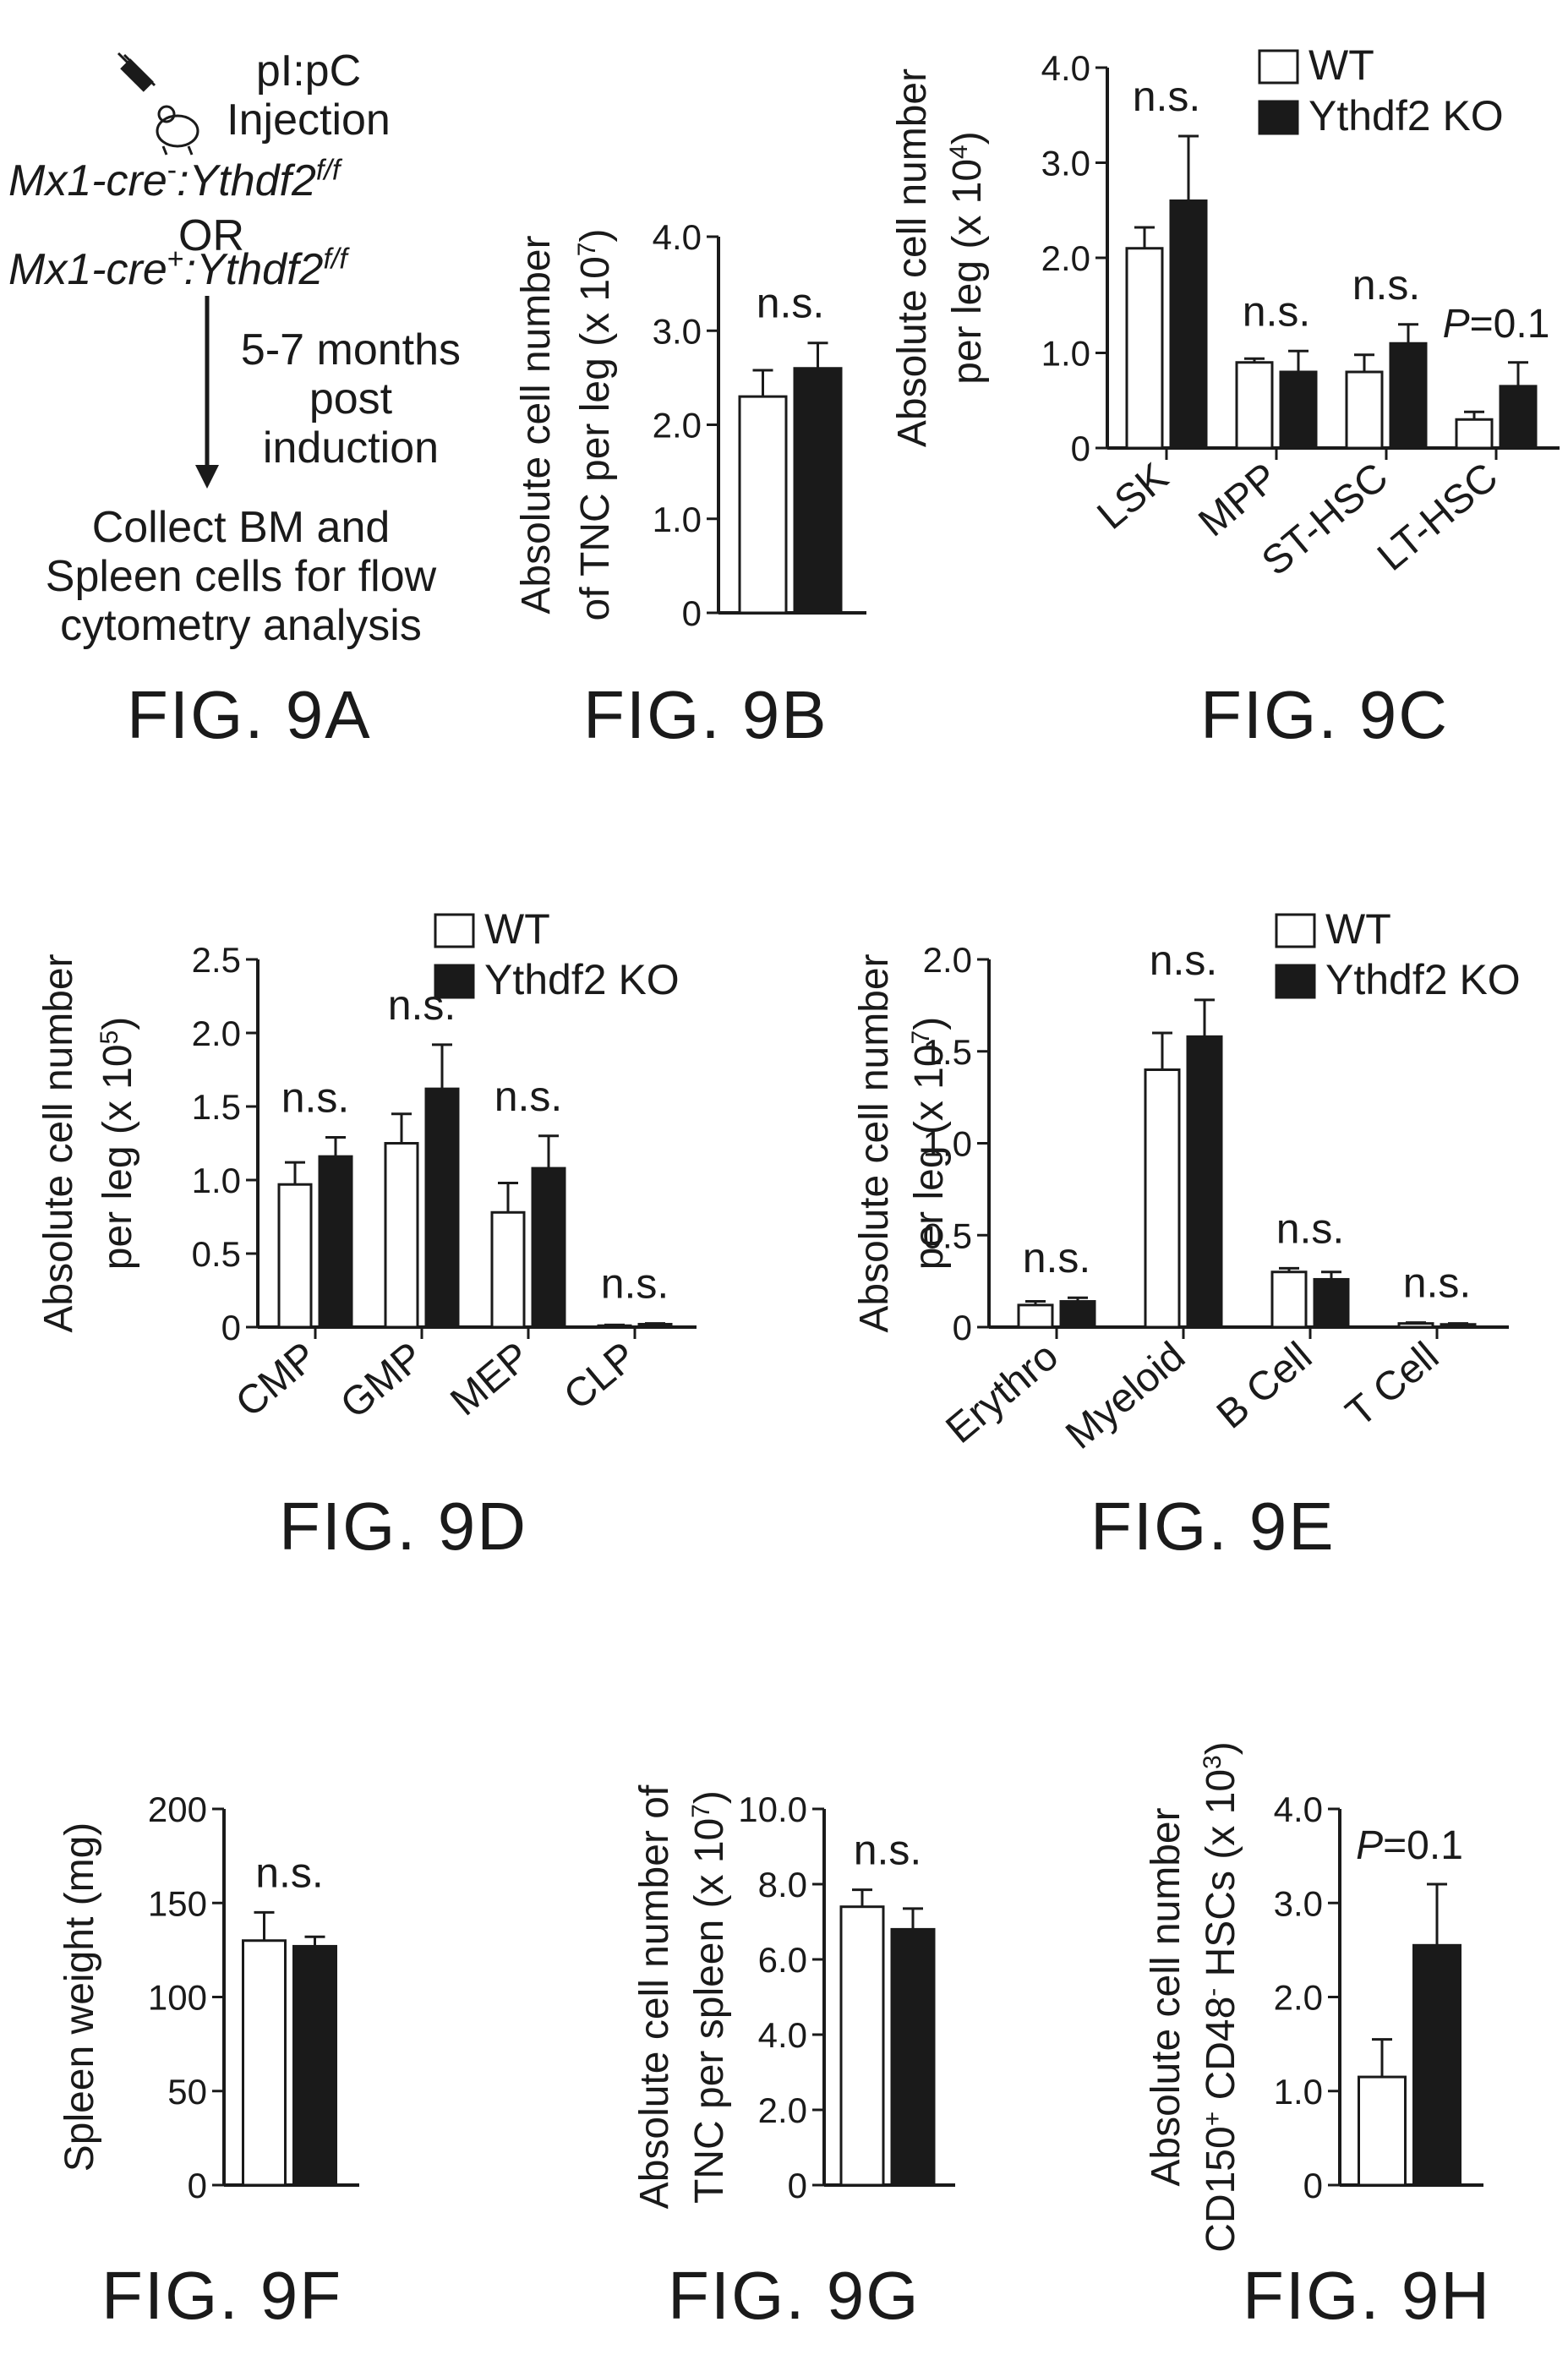 The image size is (1568, 2355). Describe the element at coordinates (158, 104) in the screenshot. I see `syringe-mouse-icon` at that location.